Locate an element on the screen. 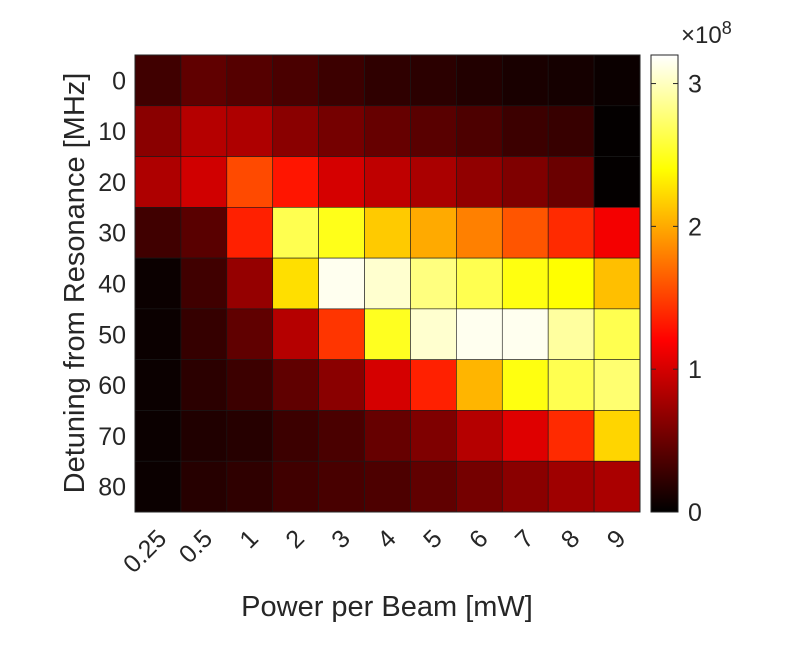 The image size is (786, 661). x-tick-label: 7 is located at coordinates (525, 539).